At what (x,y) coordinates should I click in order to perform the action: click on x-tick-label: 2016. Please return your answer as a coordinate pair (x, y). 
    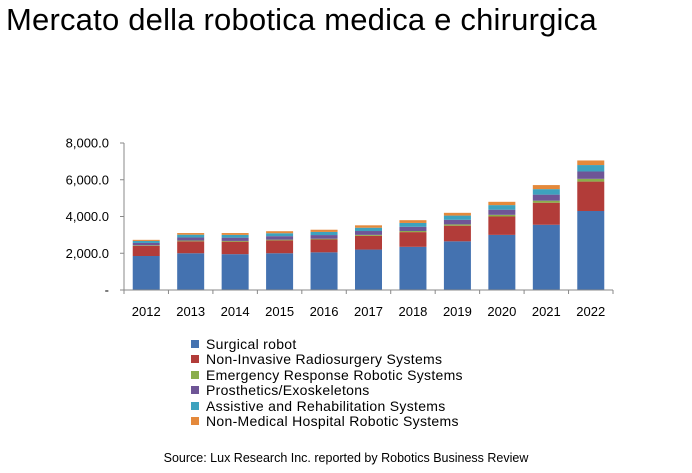
    Looking at the image, I should click on (324, 311).